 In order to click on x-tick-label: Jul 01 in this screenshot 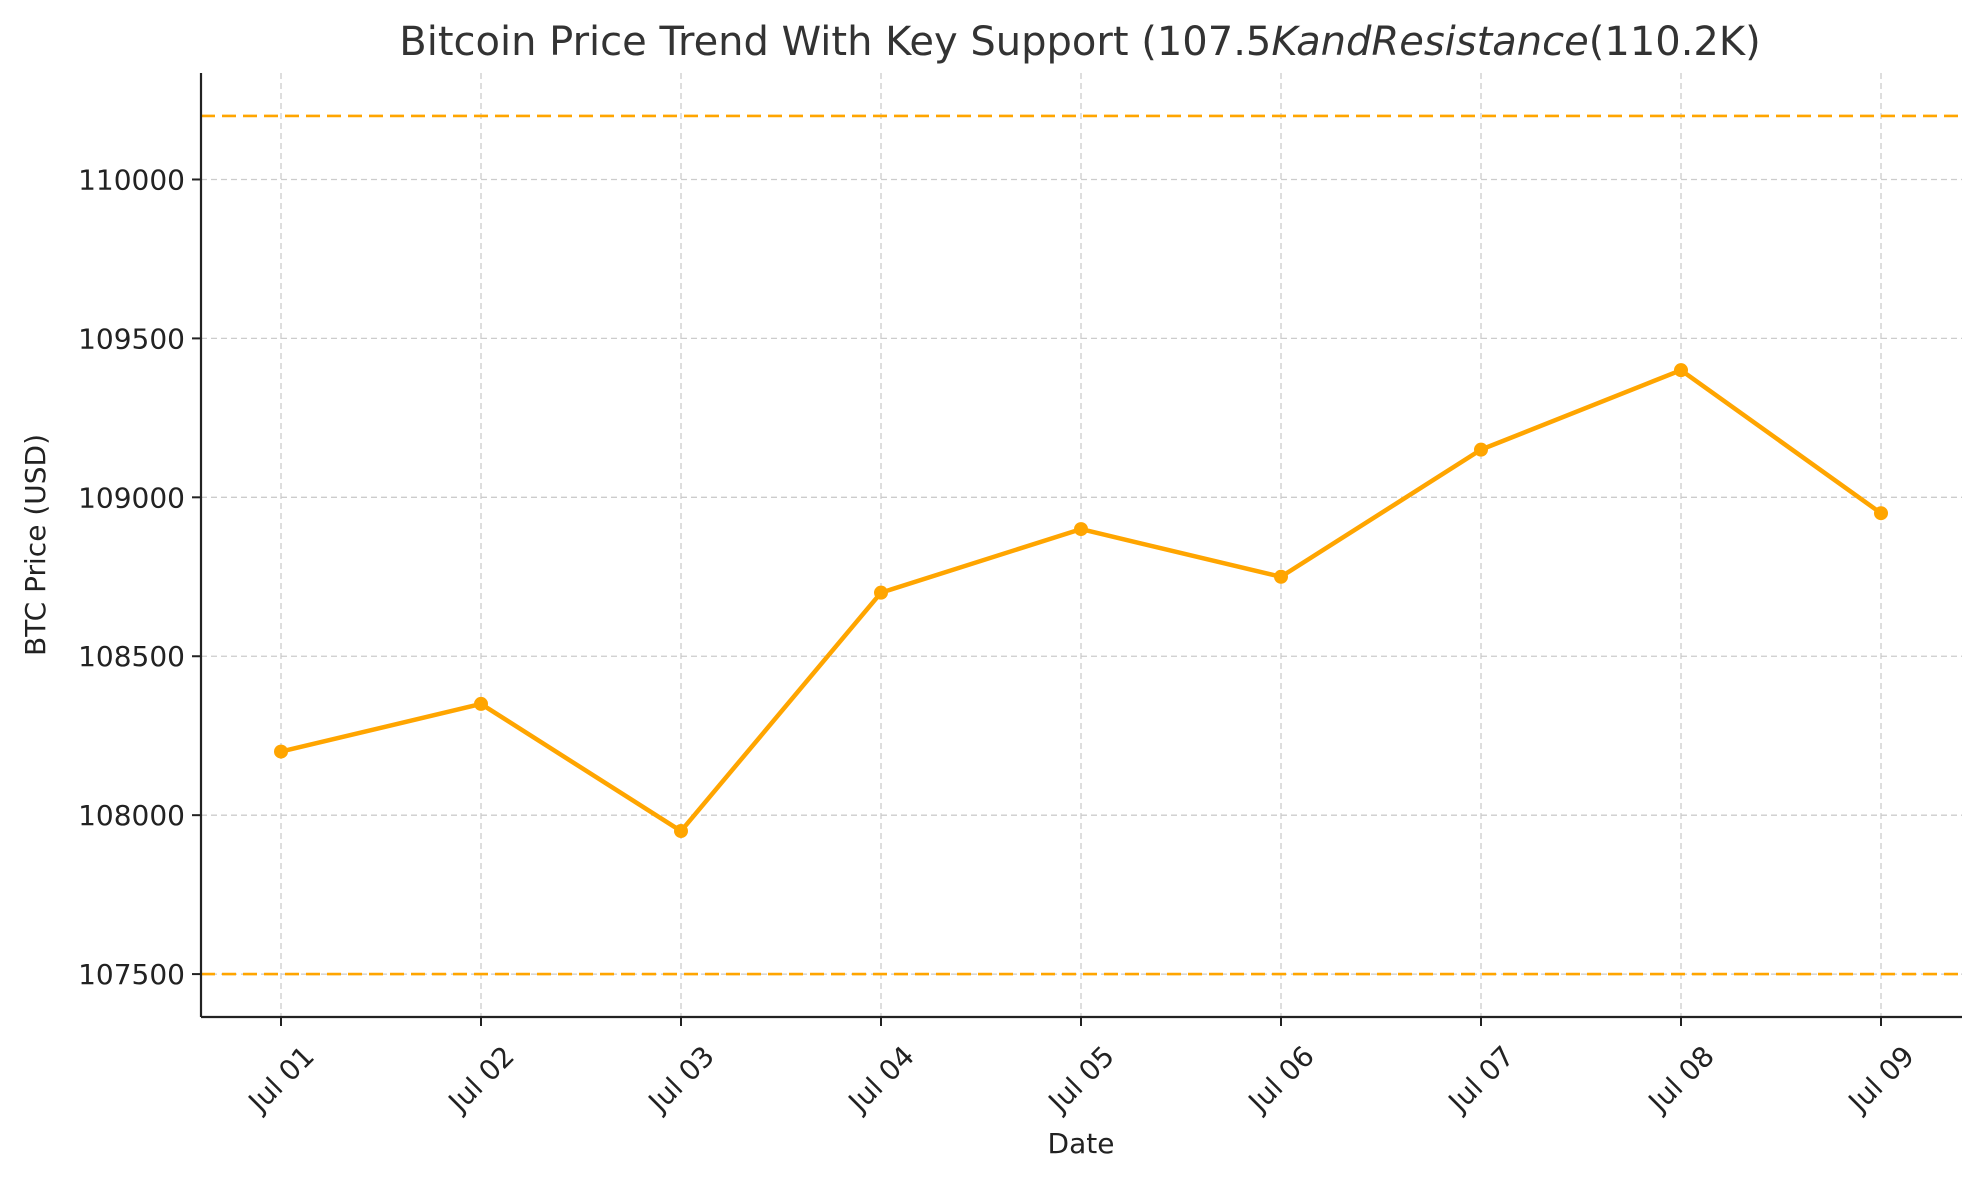, I will do `click(281, 1079)`.